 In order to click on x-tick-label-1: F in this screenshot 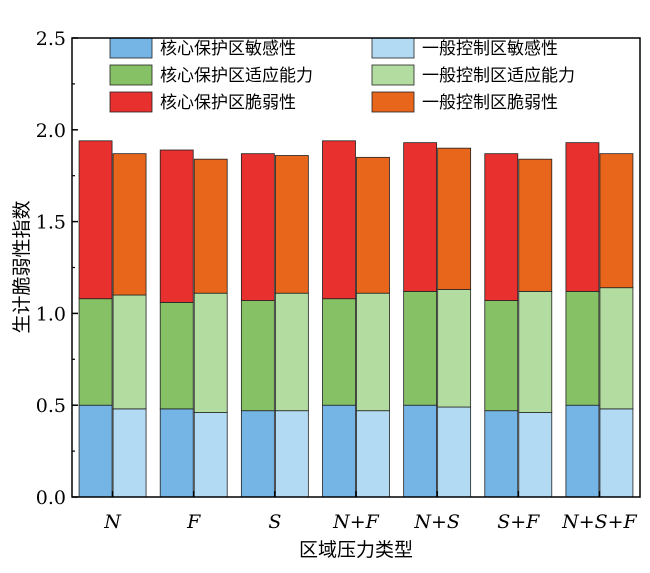, I will do `click(193, 522)`.